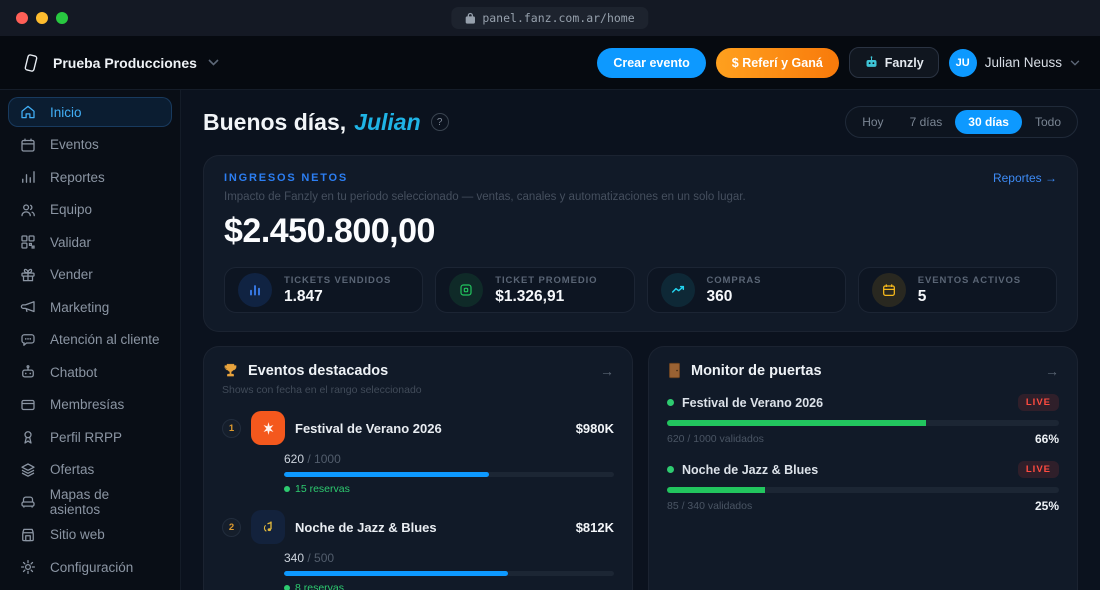  I want to click on kpi-value: 5, so click(922, 296).